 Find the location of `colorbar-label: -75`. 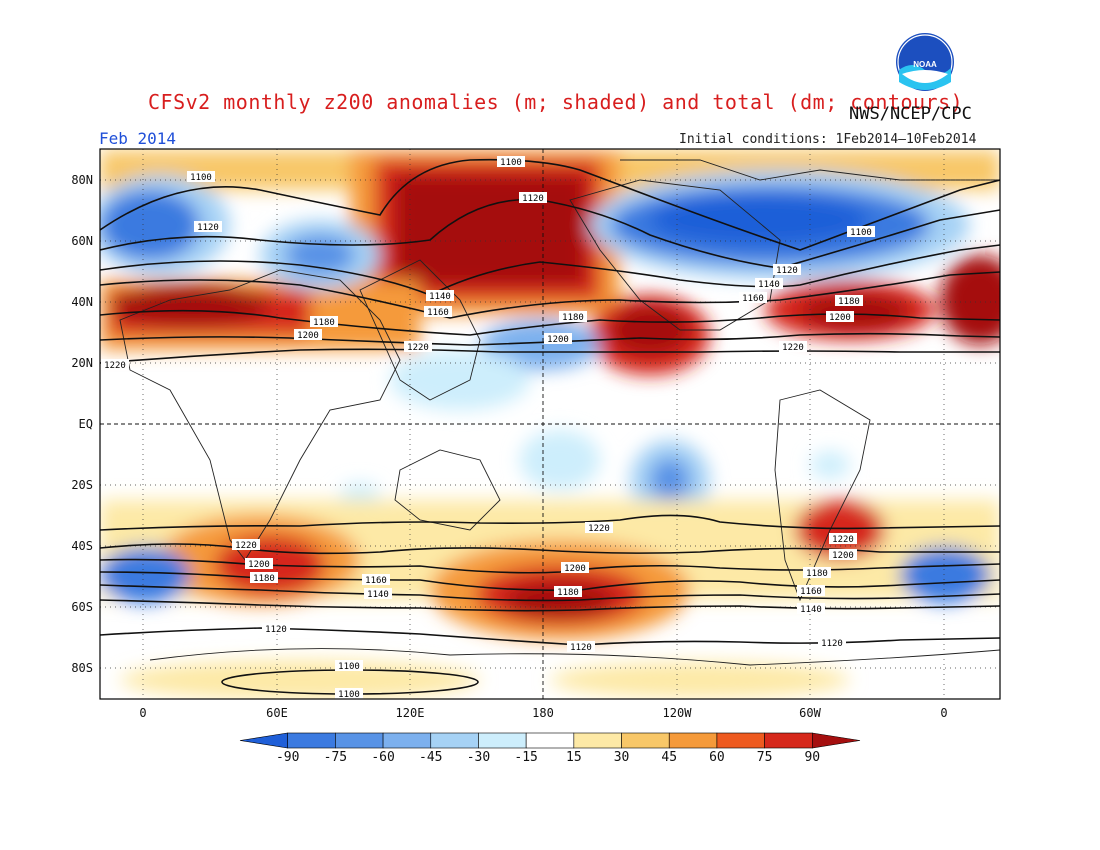

colorbar-label: -75 is located at coordinates (335, 757).